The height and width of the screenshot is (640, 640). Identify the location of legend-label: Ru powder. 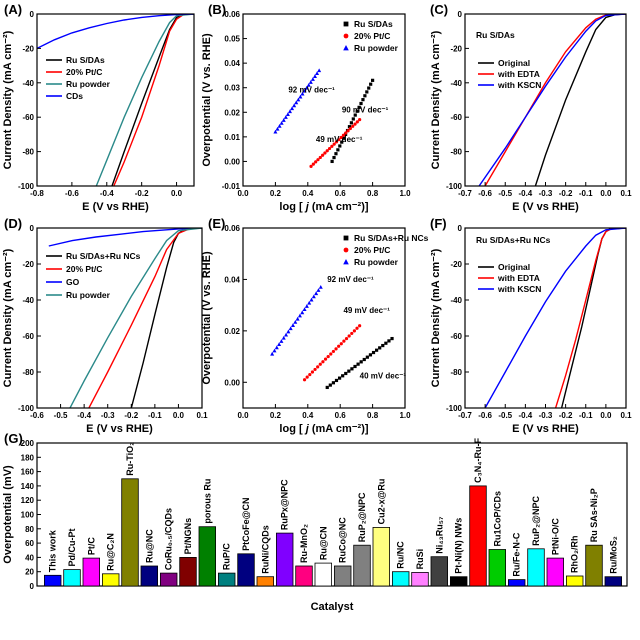
(376, 262).